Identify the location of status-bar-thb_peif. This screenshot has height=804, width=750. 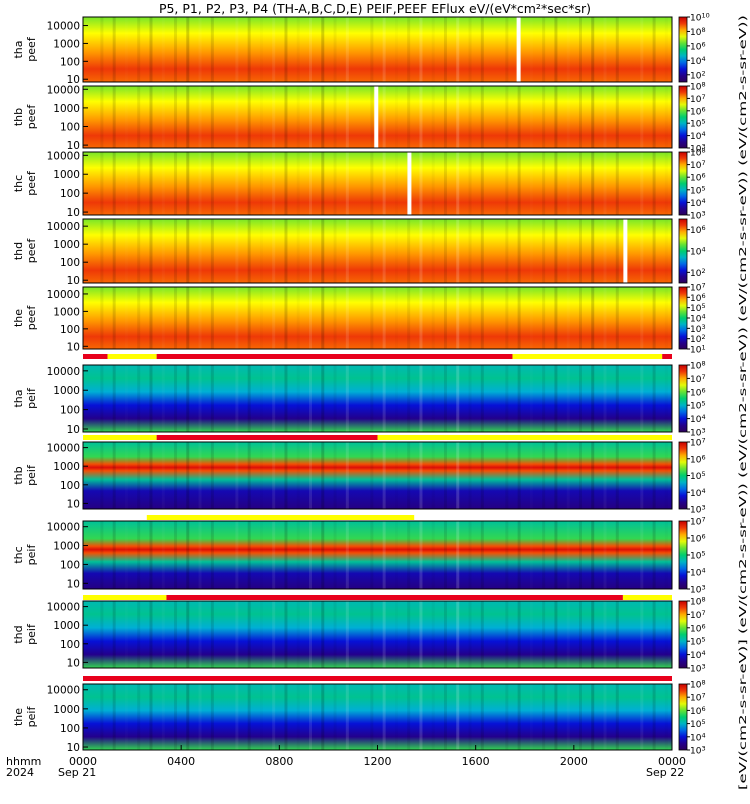
(377, 517).